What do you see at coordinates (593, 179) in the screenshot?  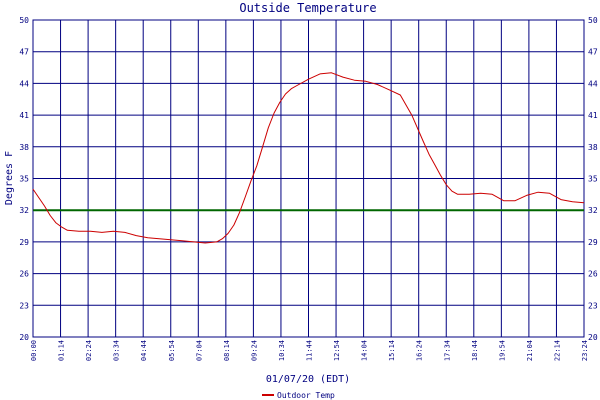 I see `y-tick-label-right: 35` at bounding box center [593, 179].